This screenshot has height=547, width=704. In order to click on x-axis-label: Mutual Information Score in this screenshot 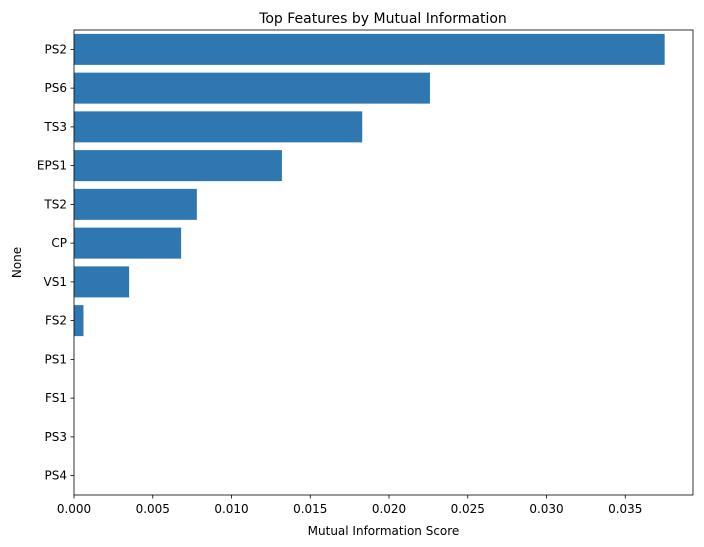, I will do `click(384, 531)`.